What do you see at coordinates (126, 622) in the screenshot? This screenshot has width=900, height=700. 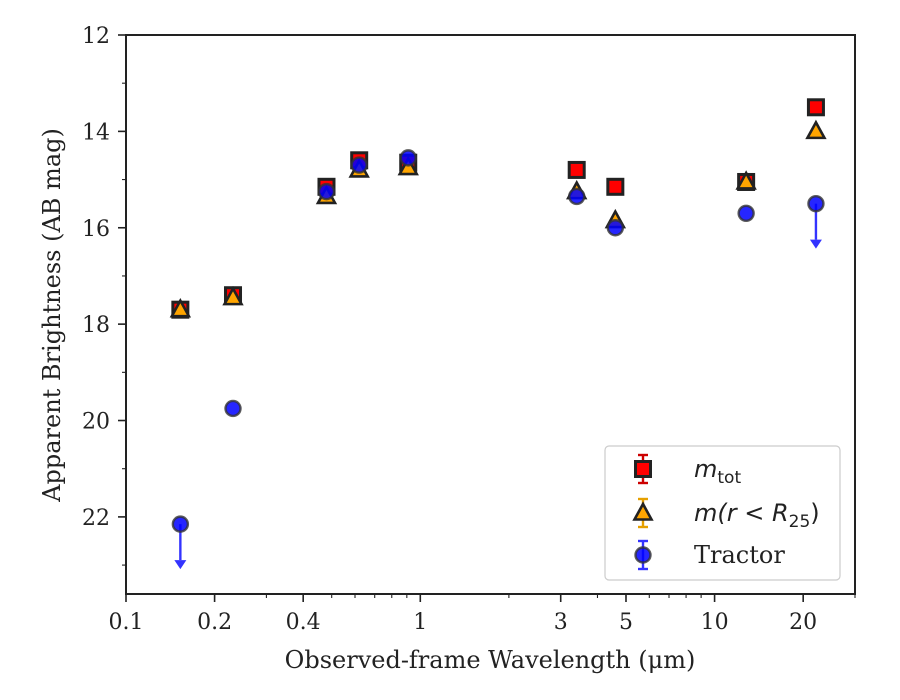 I see `x-tick-label: 0.1` at bounding box center [126, 622].